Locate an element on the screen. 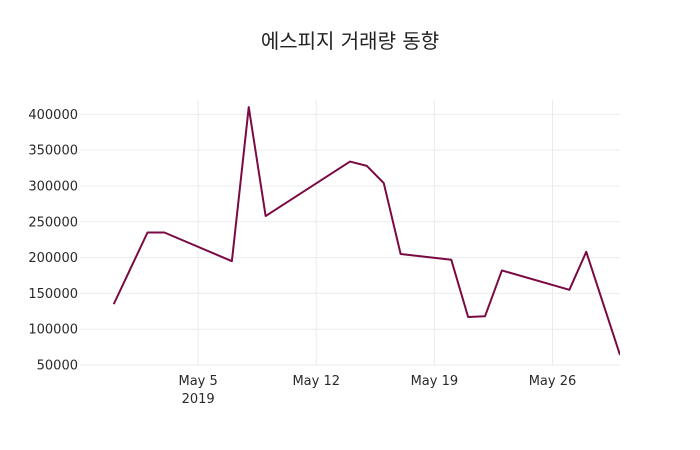  y-tick-label: 350000 is located at coordinates (53, 151).